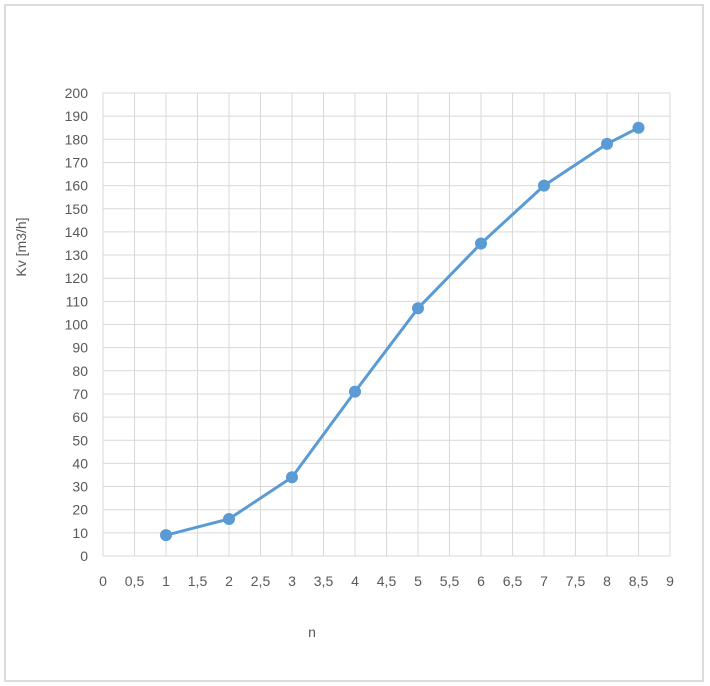 Image resolution: width=710 pixels, height=686 pixels. Describe the element at coordinates (80, 440) in the screenshot. I see `y-tick-label: 50` at that location.